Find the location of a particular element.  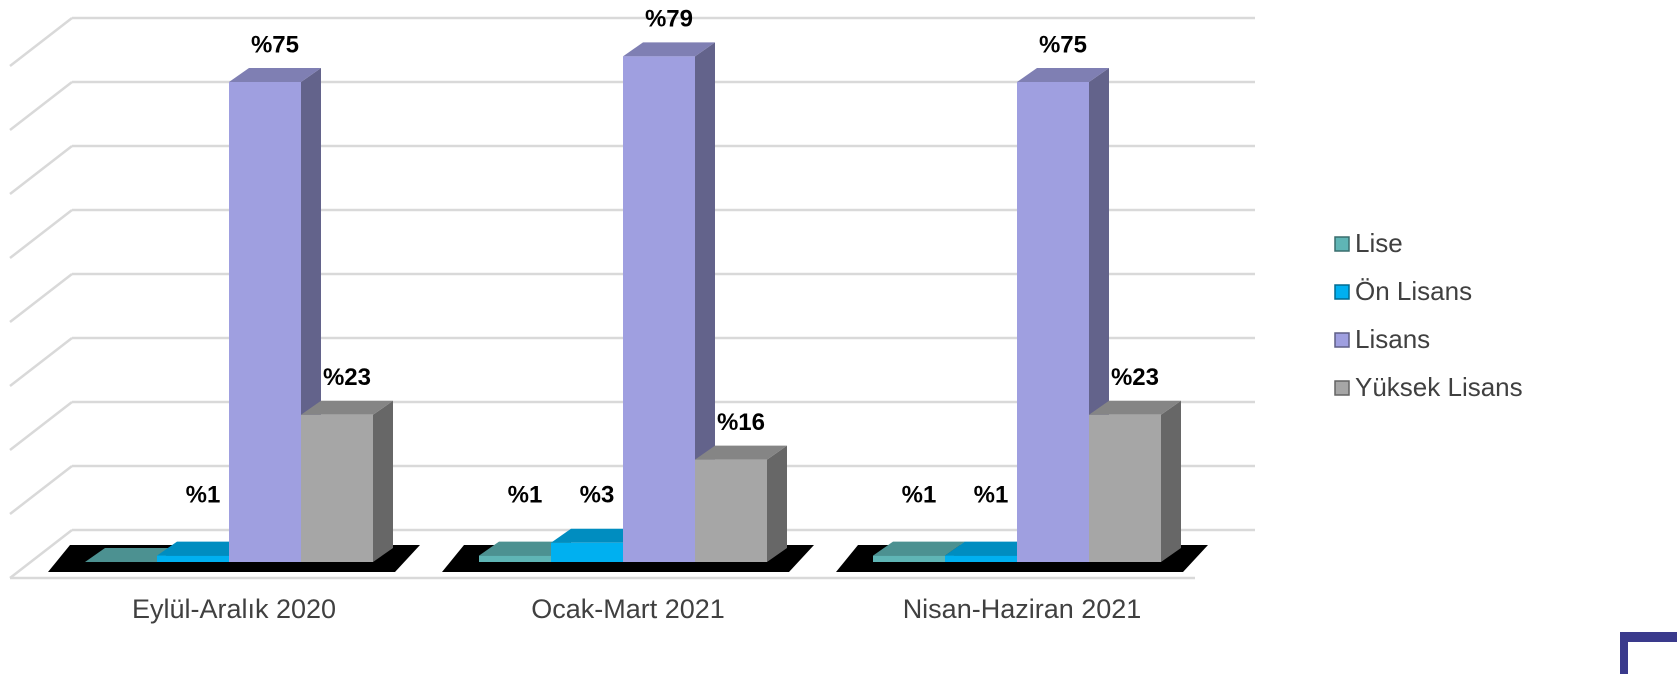

data-label: %16 is located at coordinates (741, 422).